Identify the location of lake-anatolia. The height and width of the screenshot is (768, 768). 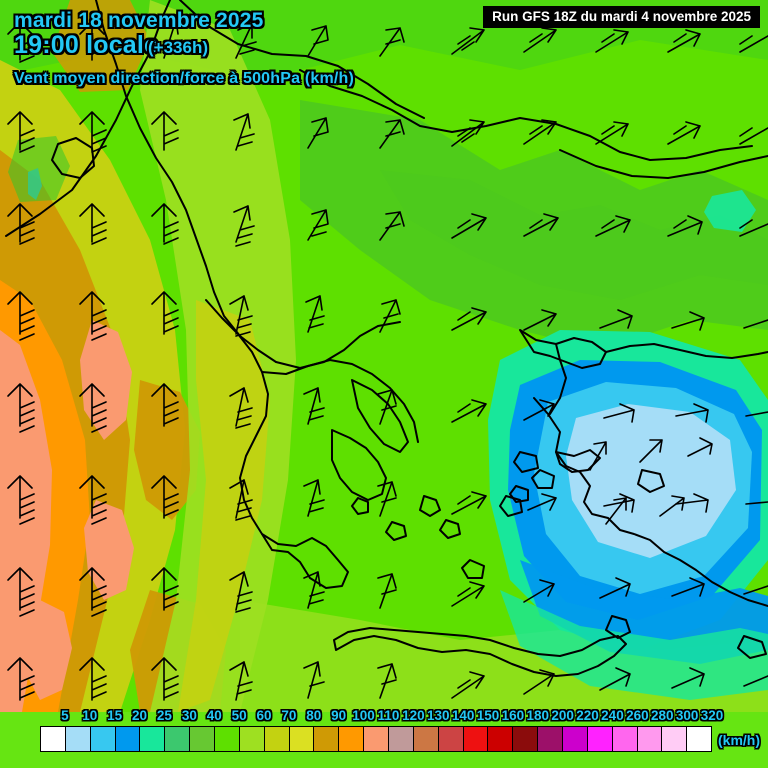
(651, 481).